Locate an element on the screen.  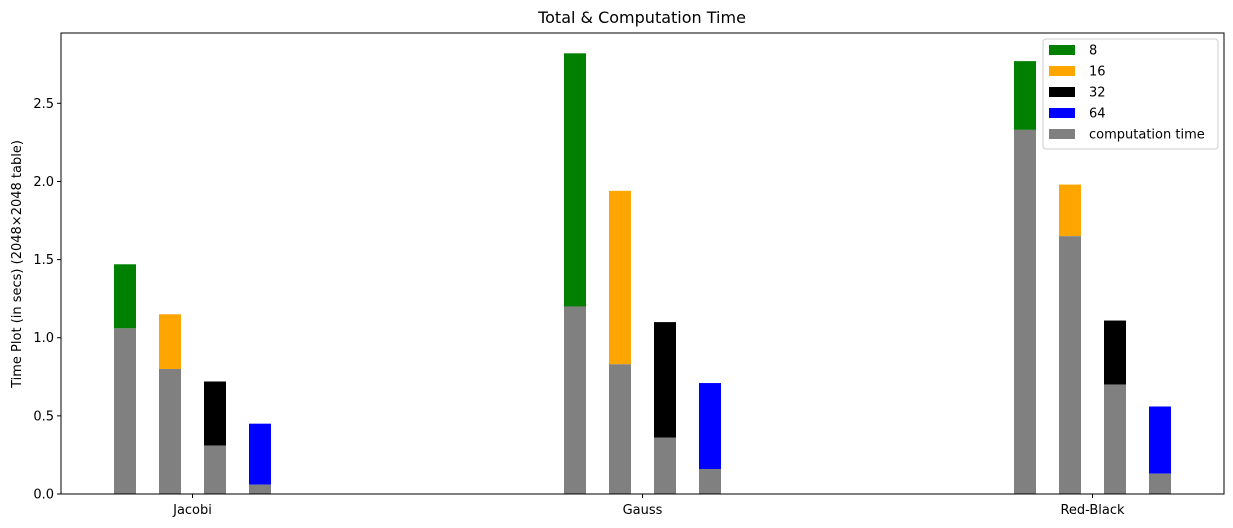
legend-label: computation time is located at coordinates (1147, 135).